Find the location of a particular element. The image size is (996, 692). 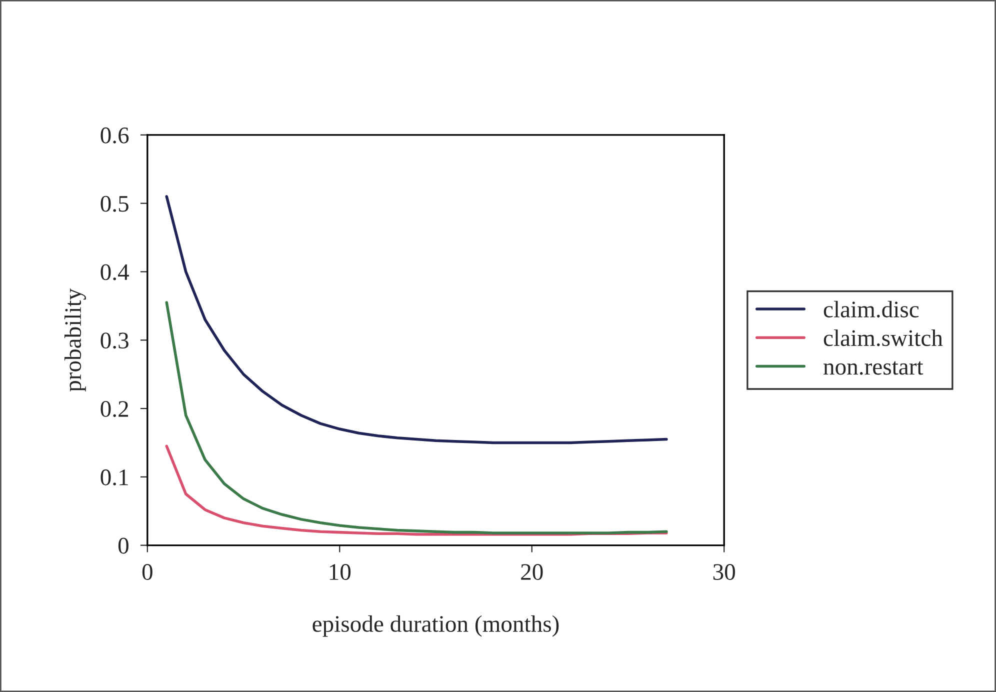

y-tick-label: 0.1 is located at coordinates (114, 477).